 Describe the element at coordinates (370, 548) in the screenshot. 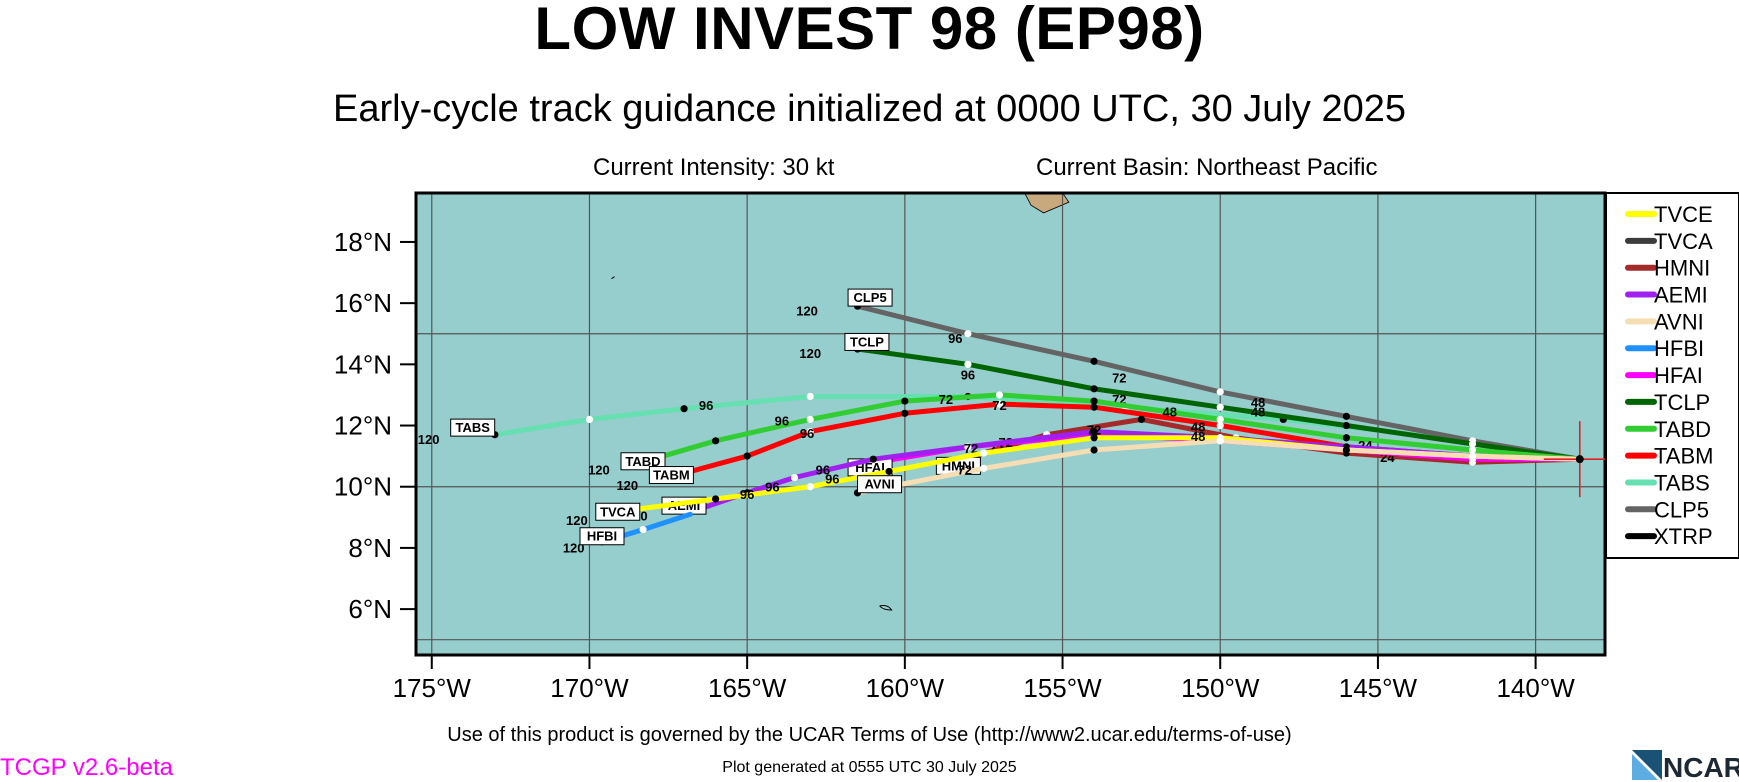

I see `lat-tick-label: 8°N` at that location.